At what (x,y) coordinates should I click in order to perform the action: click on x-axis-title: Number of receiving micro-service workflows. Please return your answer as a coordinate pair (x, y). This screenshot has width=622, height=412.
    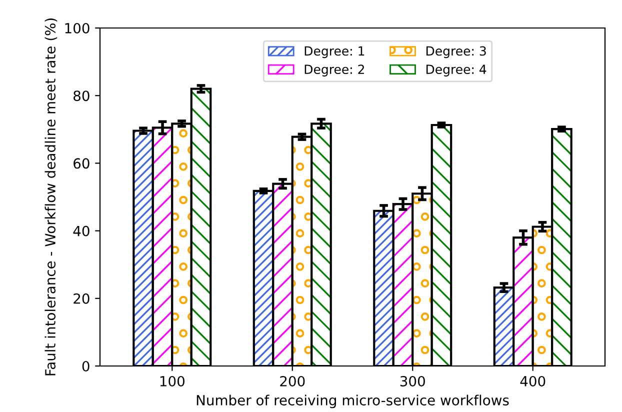
    Looking at the image, I should click on (352, 401).